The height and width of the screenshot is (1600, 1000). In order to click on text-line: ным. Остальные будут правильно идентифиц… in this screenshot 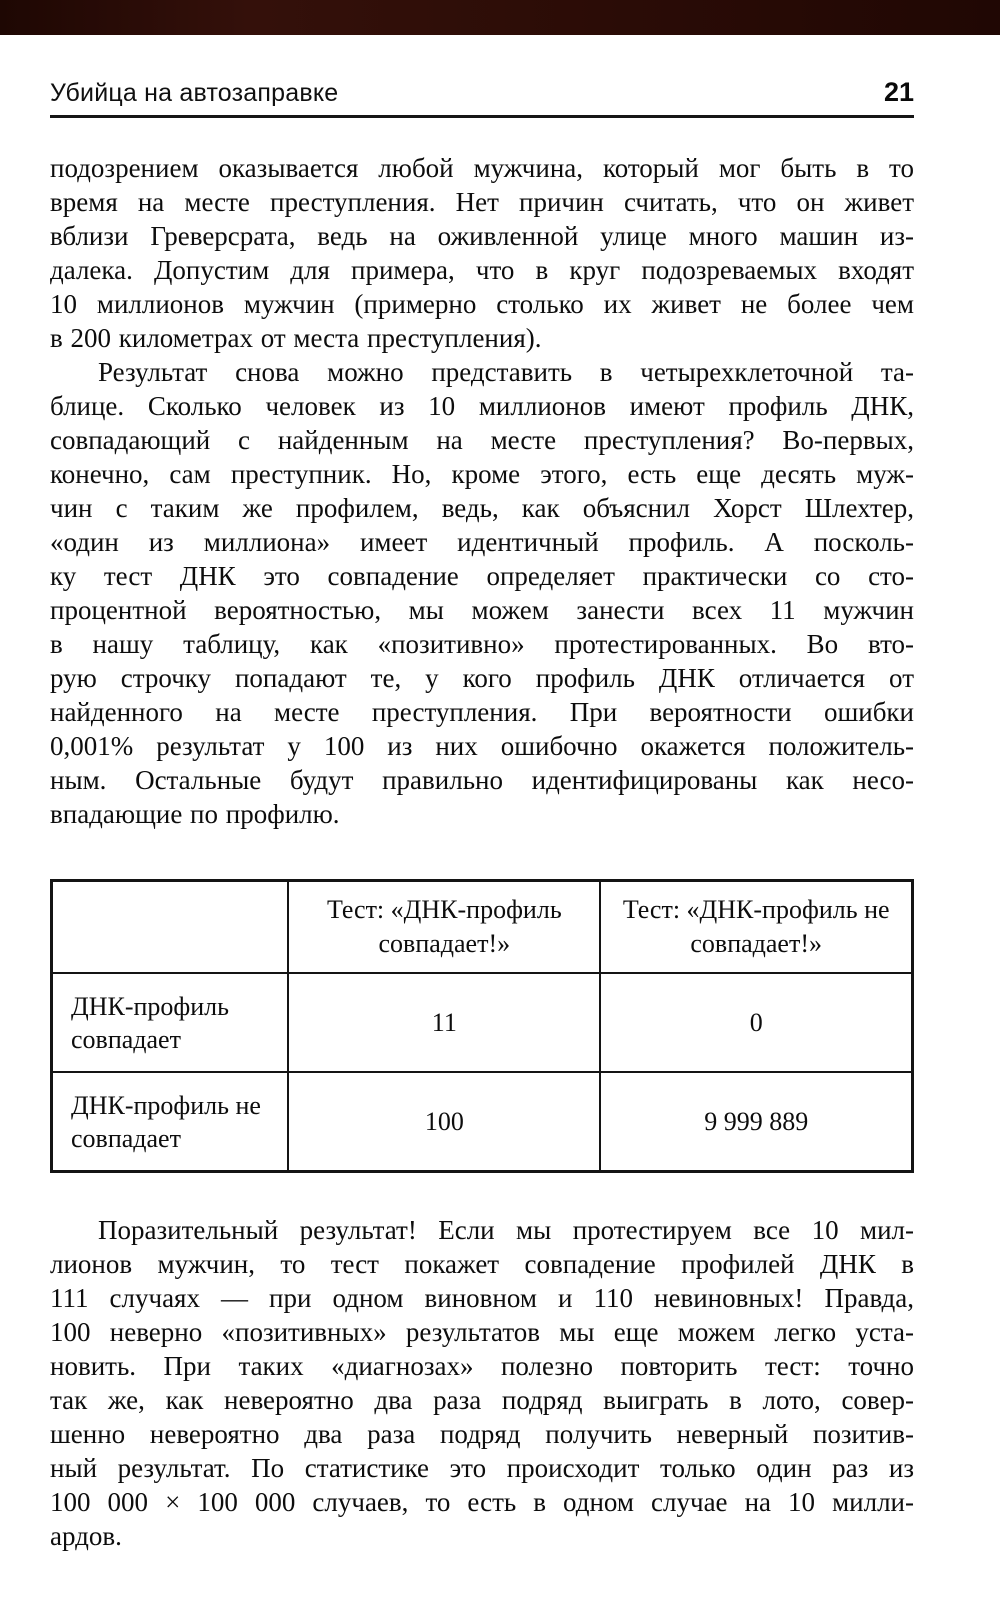, I will do `click(482, 780)`.